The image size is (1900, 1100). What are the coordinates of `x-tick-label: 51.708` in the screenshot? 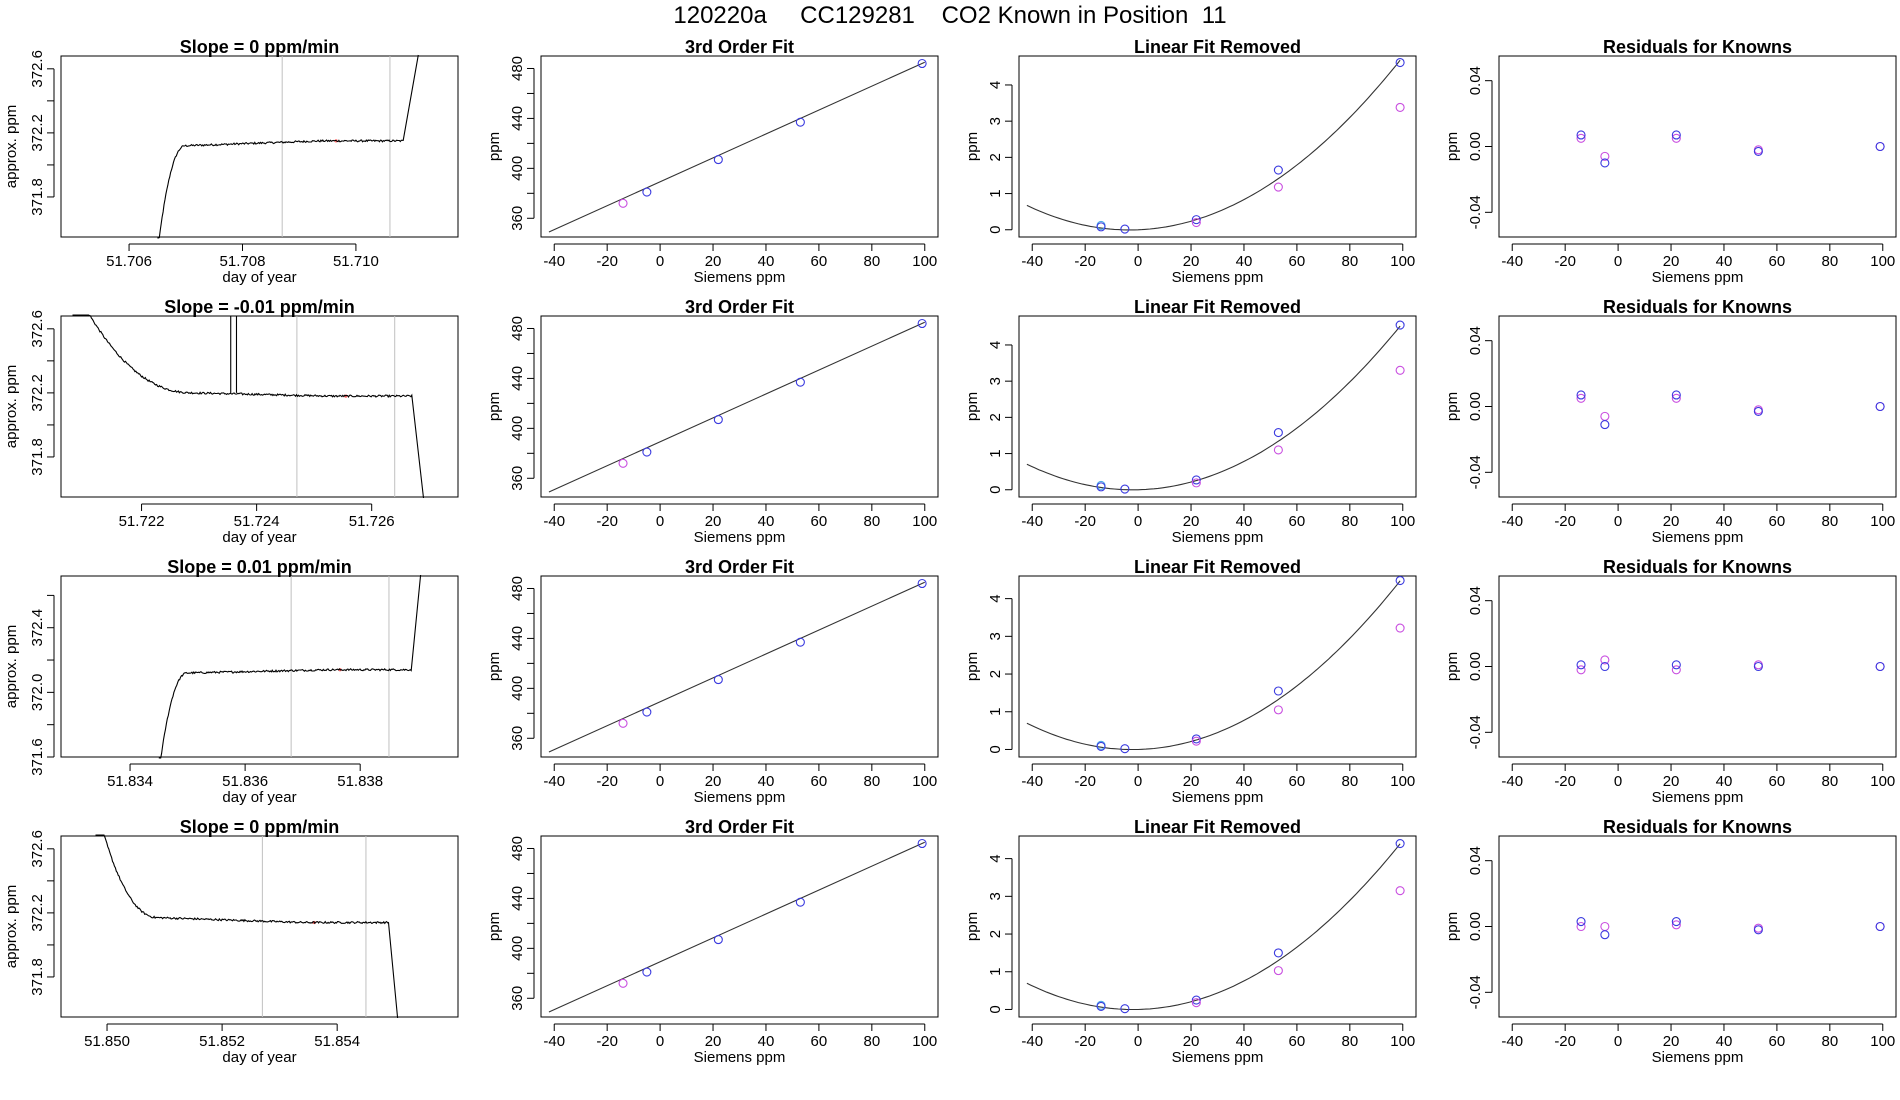 It's located at (243, 261).